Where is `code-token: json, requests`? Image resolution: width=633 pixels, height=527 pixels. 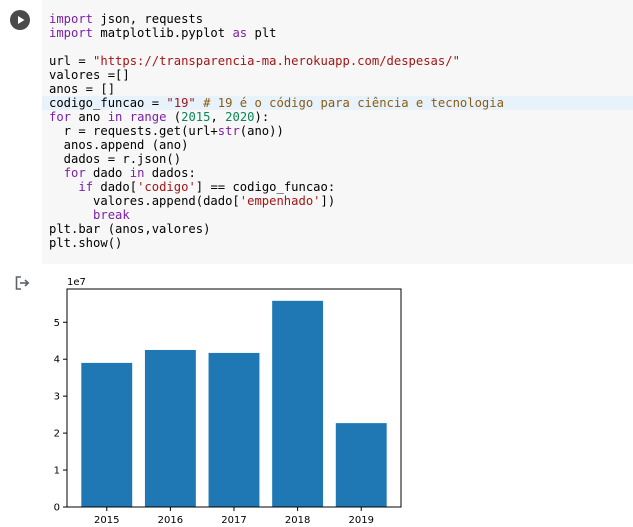
code-token: json, requests is located at coordinates (148, 19).